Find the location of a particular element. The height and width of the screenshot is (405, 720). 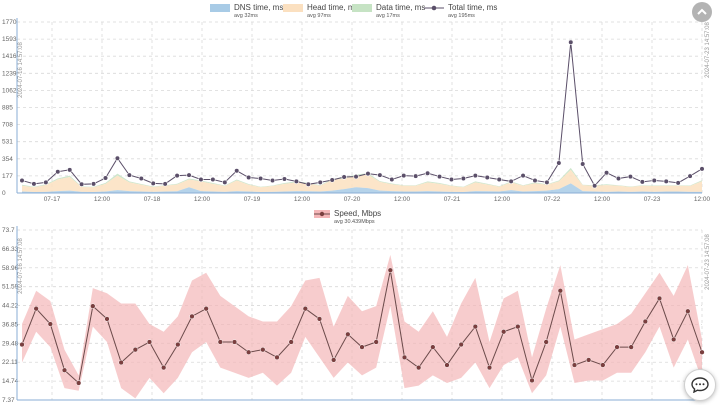

x-tick-label: 07-18 is located at coordinates (152, 199).